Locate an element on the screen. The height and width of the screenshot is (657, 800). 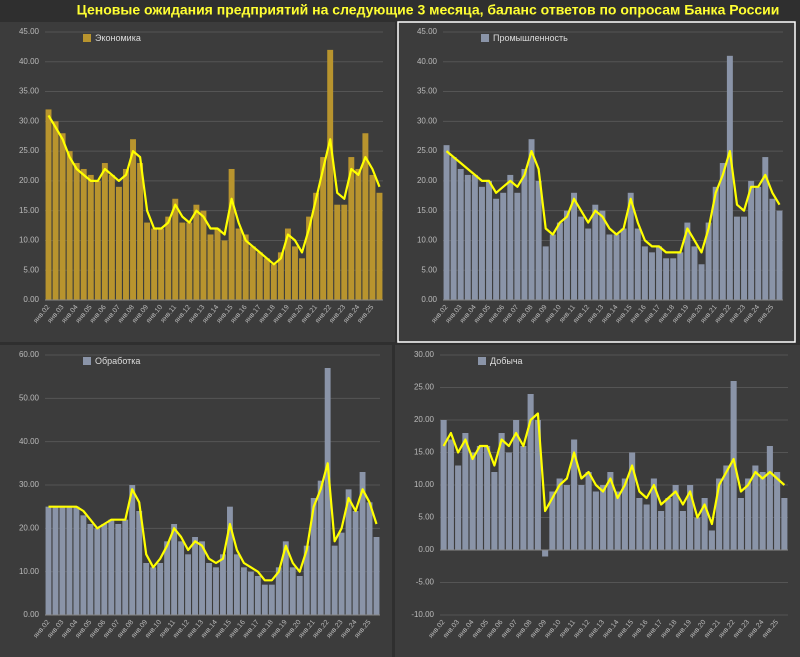
y-tick-label: 25.00 is located at coordinates (427, 150).